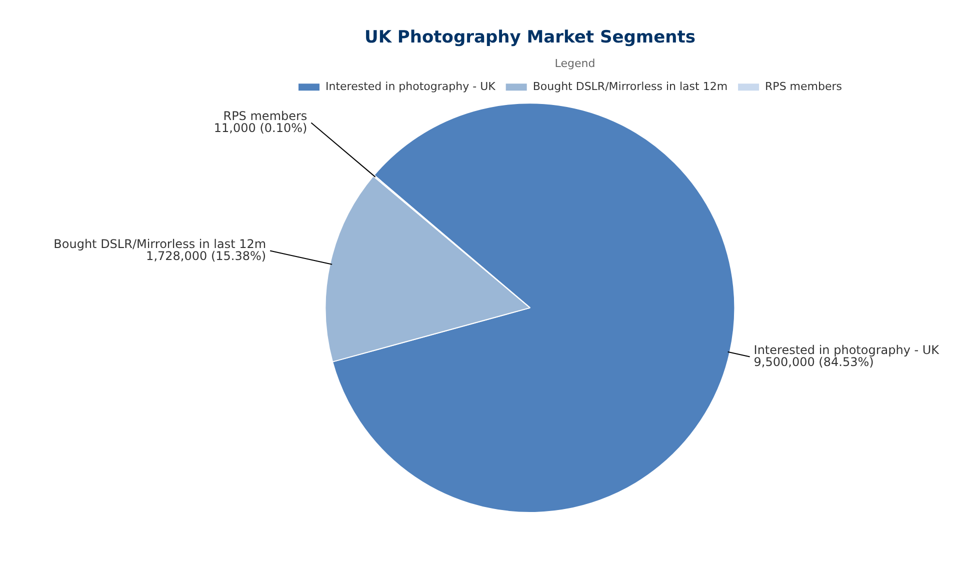 This screenshot has width=960, height=581. Describe the element at coordinates (847, 349) in the screenshot. I see `slice-label: Interested in photography - UK` at that location.